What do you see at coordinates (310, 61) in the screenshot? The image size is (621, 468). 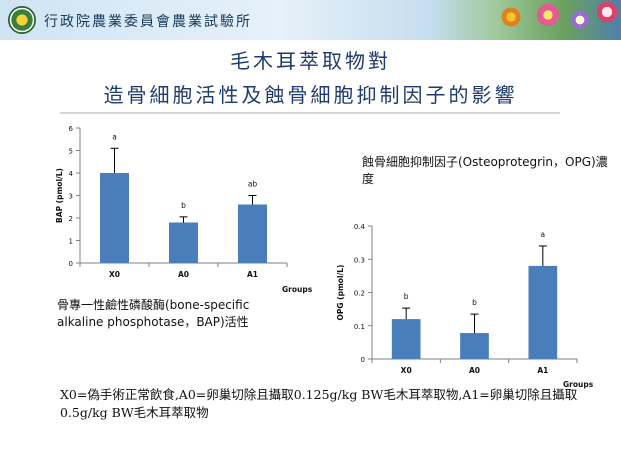 I see `slide-title-line1: 毛木耳萃取物對` at bounding box center [310, 61].